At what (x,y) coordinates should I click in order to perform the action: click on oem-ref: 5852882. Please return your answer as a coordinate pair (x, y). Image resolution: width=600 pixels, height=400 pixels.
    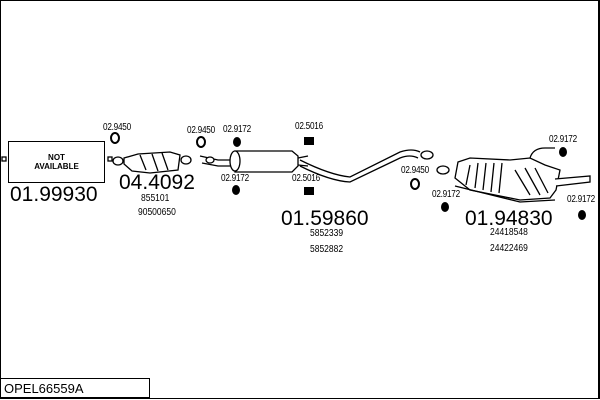
    Looking at the image, I should click on (327, 249).